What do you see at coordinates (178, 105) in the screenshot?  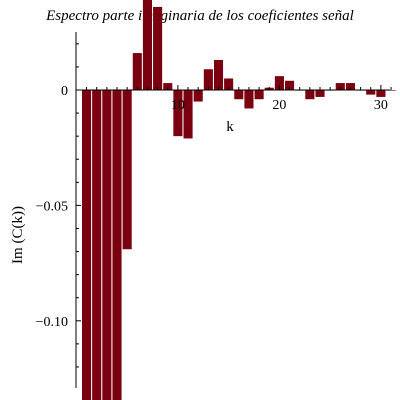 I see `x-tick-label: 10` at bounding box center [178, 105].